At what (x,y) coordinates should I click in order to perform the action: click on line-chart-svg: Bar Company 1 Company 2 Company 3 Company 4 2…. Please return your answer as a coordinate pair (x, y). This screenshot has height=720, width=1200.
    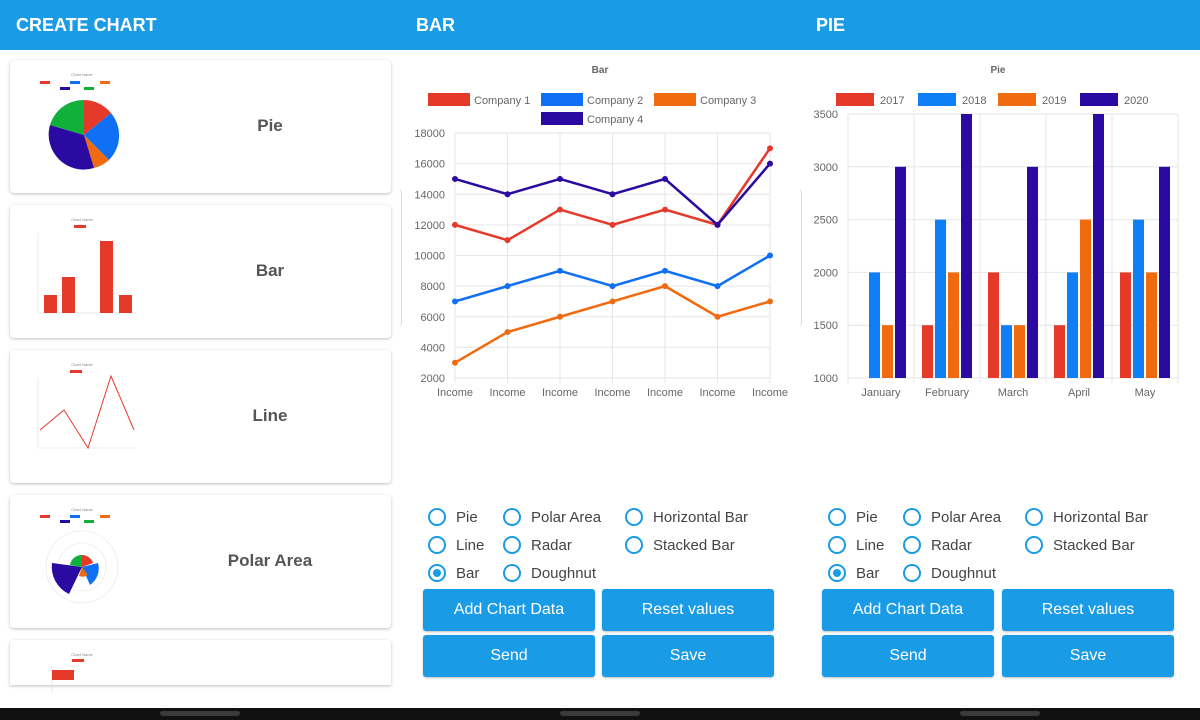
    Looking at the image, I should click on (601, 232).